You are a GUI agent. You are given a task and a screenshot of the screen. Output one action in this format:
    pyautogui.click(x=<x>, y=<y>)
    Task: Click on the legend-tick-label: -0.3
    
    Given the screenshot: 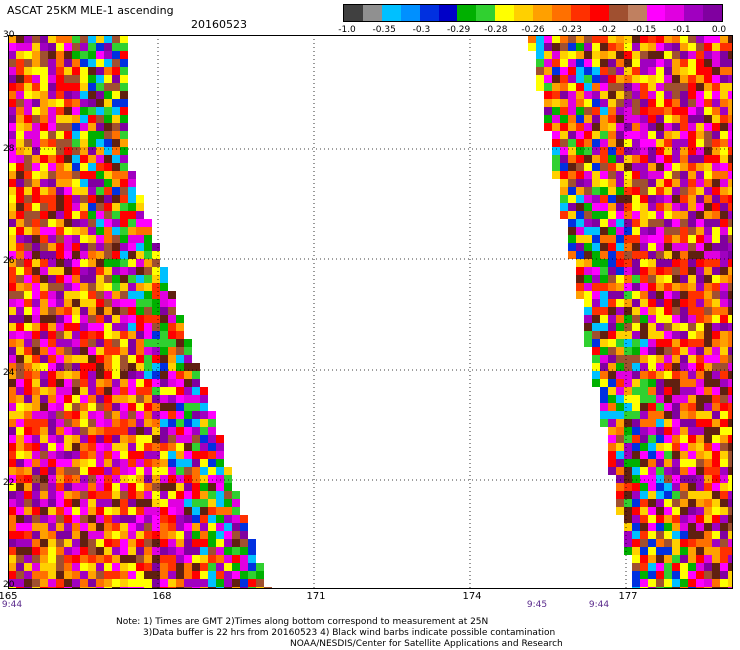 What is the action you would take?
    pyautogui.click(x=421, y=30)
    